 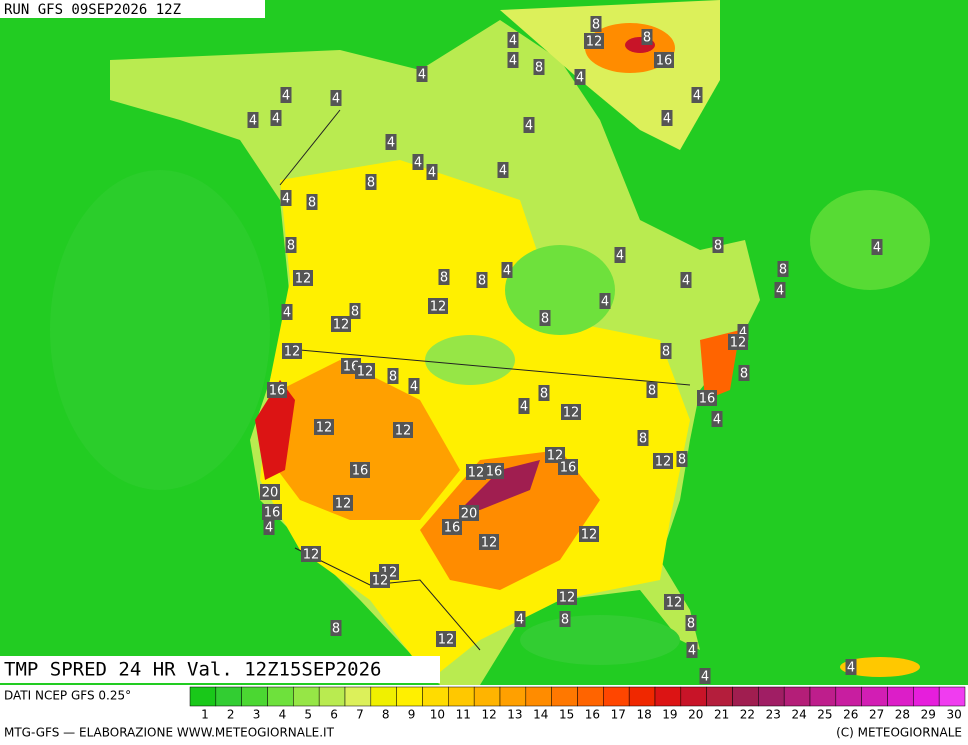 I want to click on contour-label: 20, so click(x=270, y=493).